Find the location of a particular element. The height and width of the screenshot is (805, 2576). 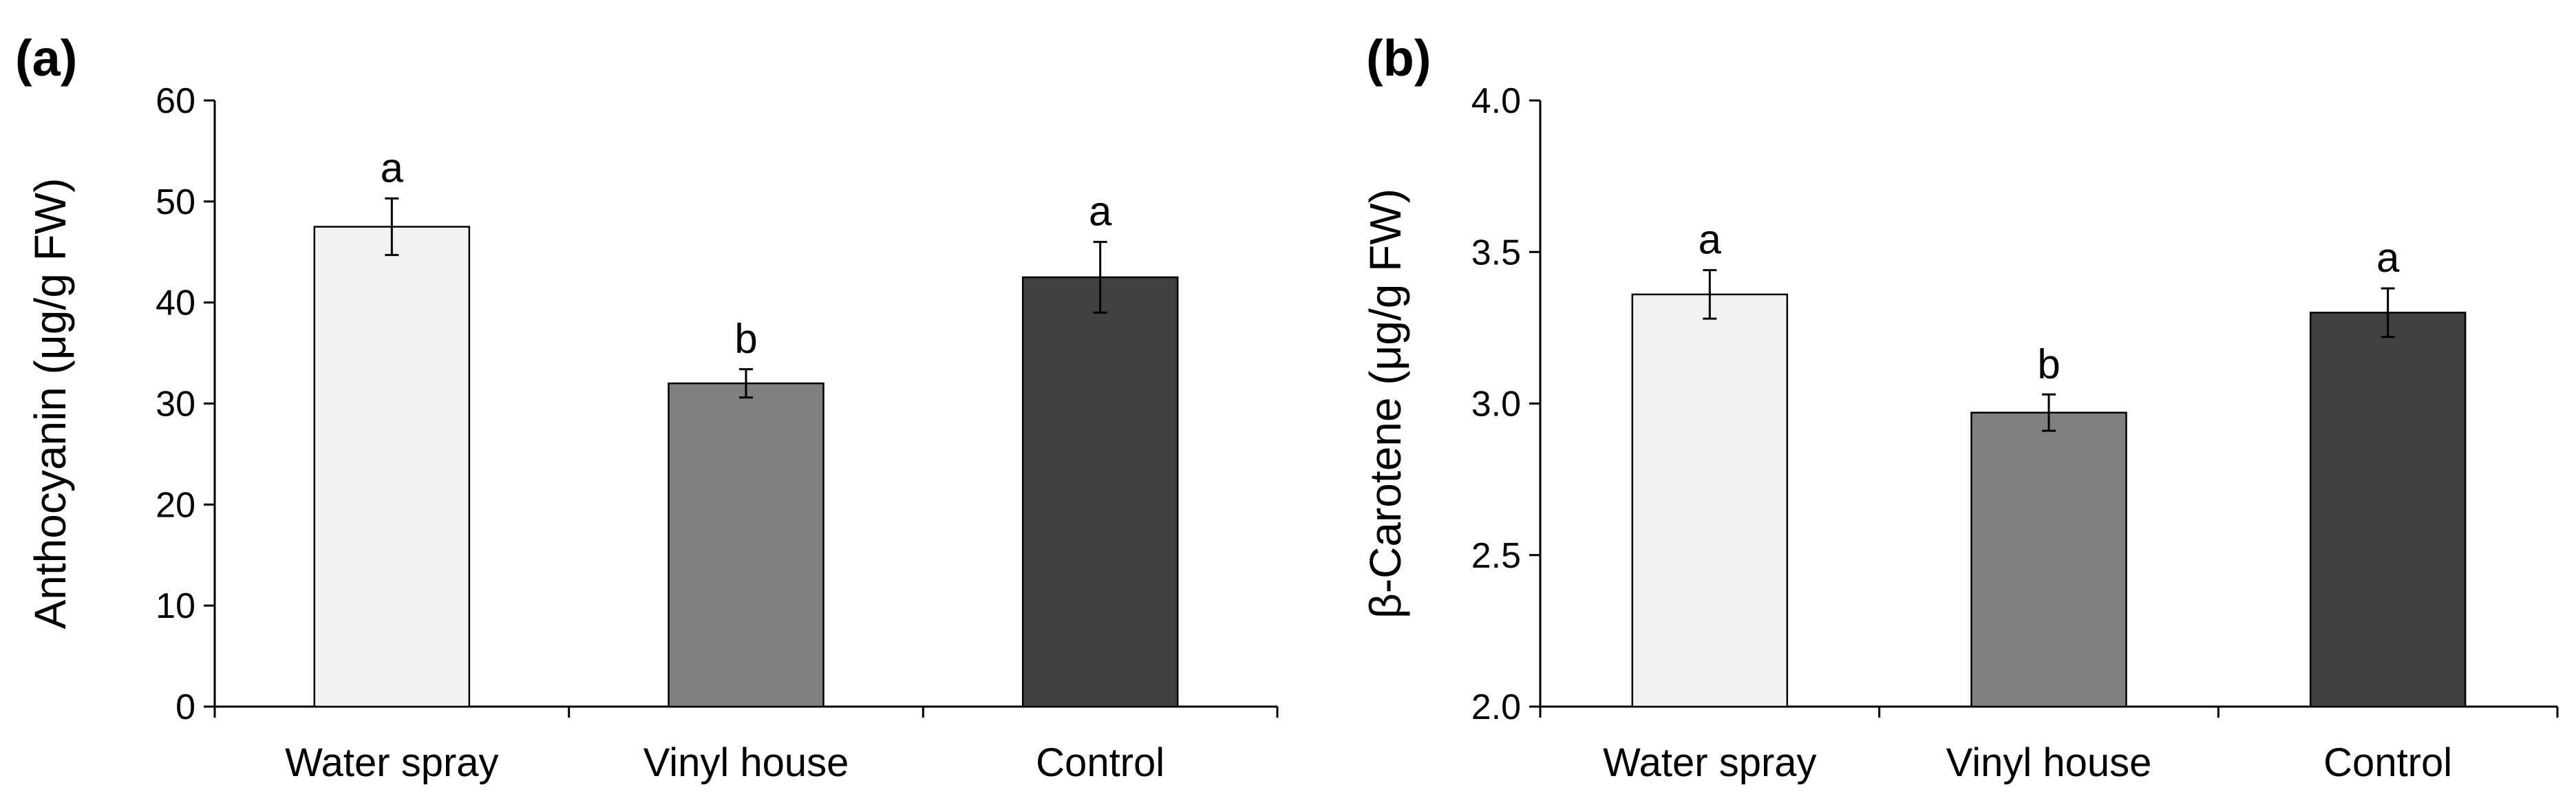

y-tick-label: 30 is located at coordinates (175, 405).